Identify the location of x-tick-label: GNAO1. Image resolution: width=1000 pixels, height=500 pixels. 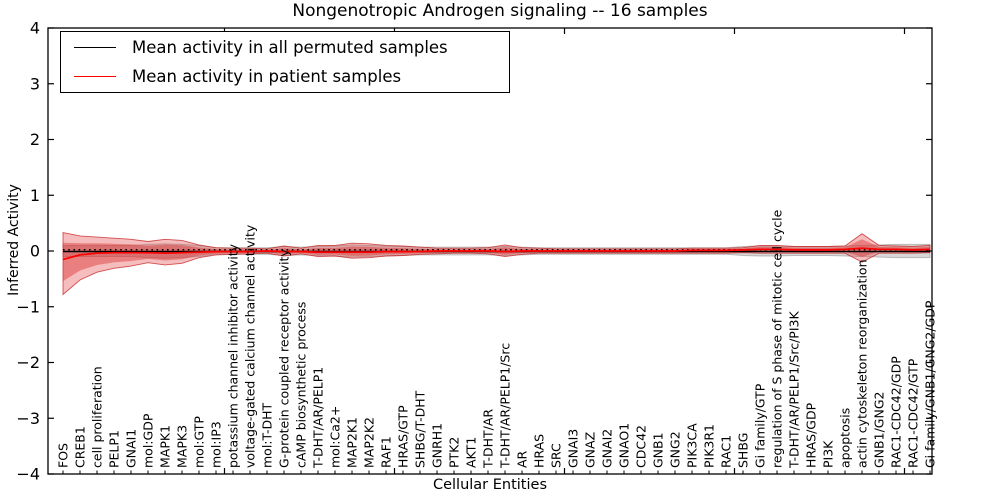
(624, 445).